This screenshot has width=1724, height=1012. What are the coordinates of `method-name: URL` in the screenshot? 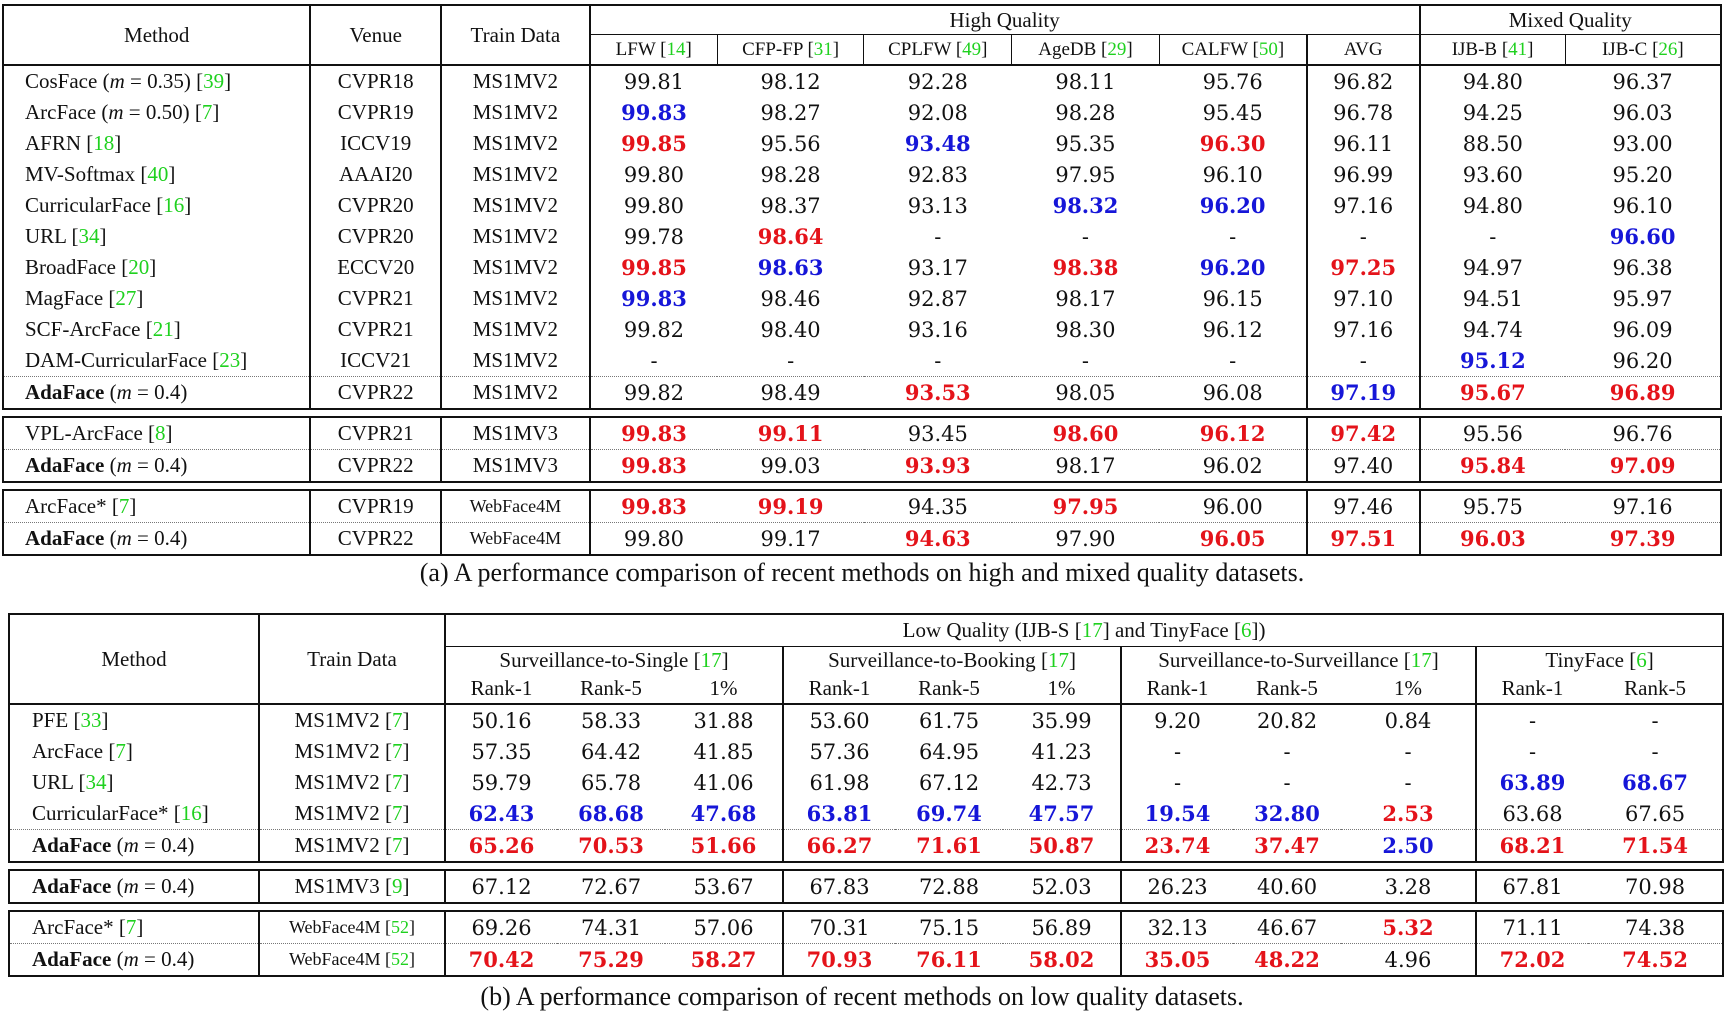 It's located at (46, 236).